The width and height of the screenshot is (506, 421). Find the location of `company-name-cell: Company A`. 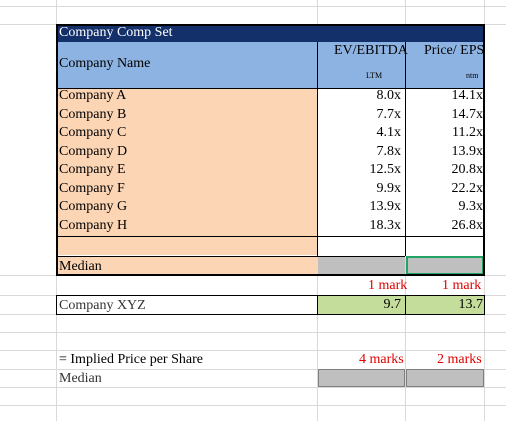

company-name-cell: Company A is located at coordinates (93, 96).